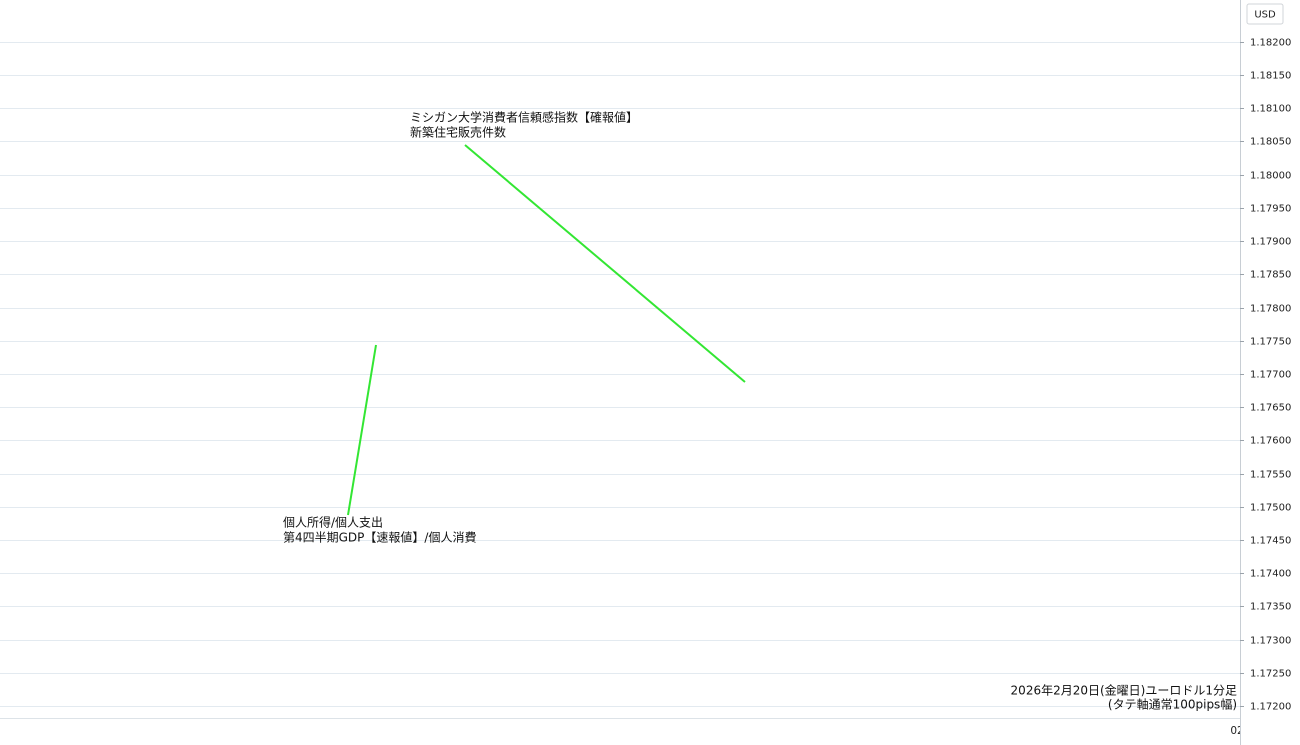 The width and height of the screenshot is (1300, 745). I want to click on y-tick-label: 1.17300, so click(1270, 641).